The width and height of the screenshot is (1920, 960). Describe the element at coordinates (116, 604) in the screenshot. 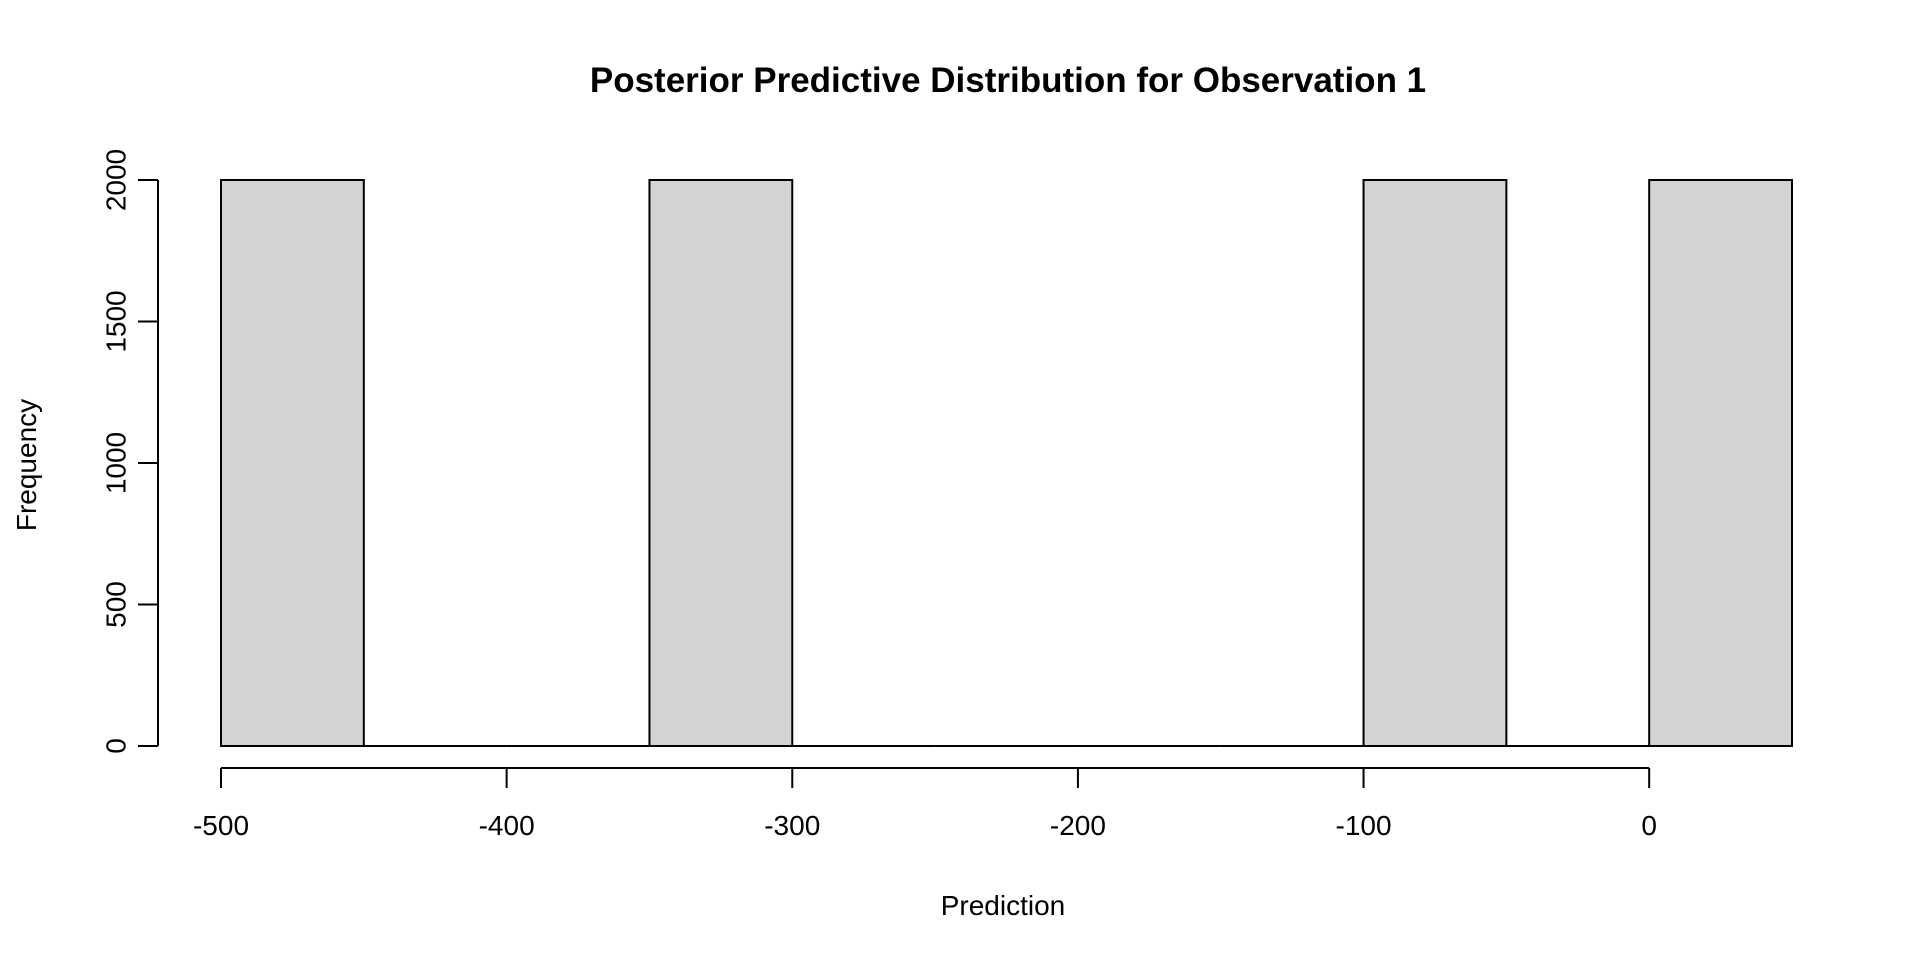

I see `y-tick-label: 500` at that location.